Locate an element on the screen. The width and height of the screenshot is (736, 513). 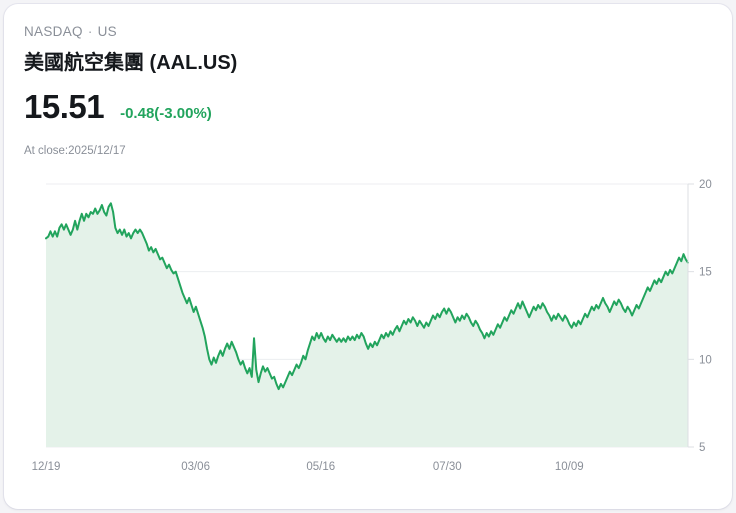
page-title: 美國航空集團 (AAL.US) is located at coordinates (131, 63).